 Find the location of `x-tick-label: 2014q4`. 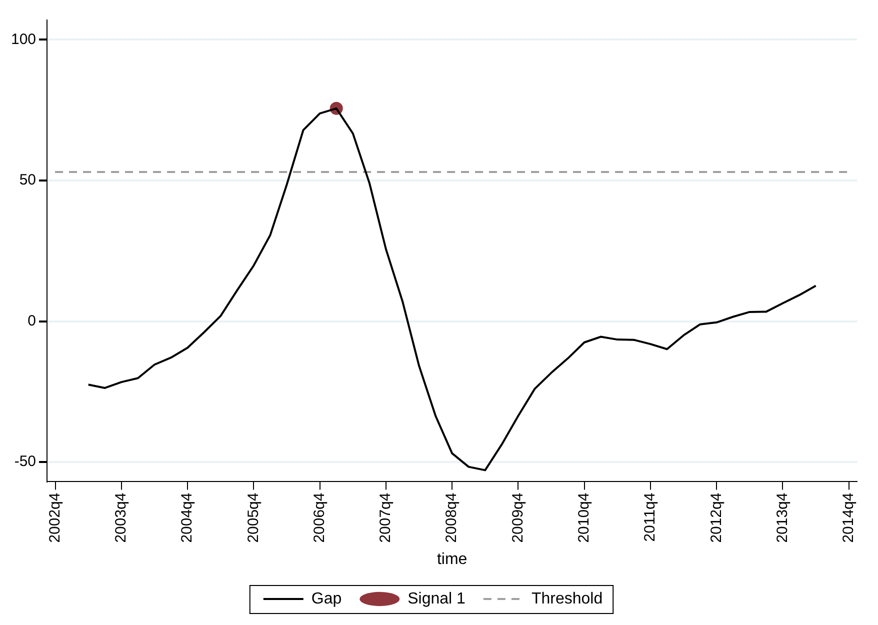

x-tick-label: 2014q4 is located at coordinates (849, 517).